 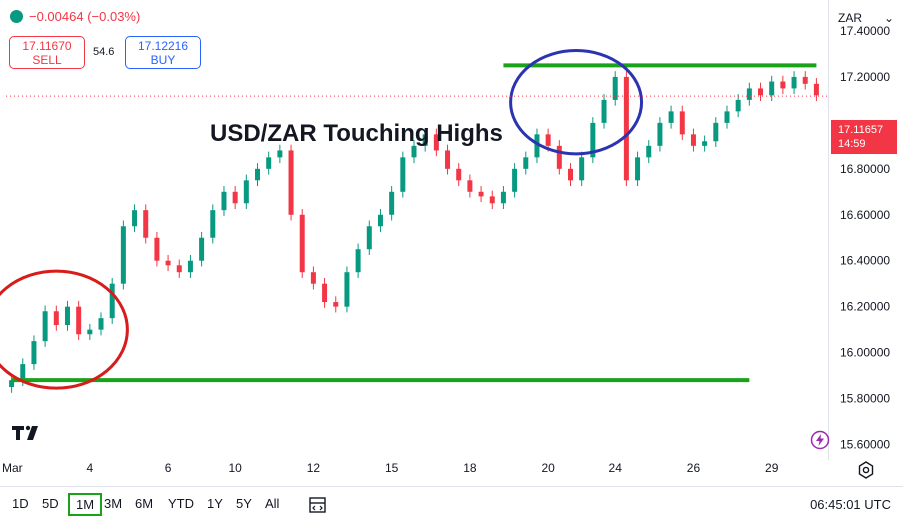 I want to click on lightning-icon, so click(x=820, y=440).